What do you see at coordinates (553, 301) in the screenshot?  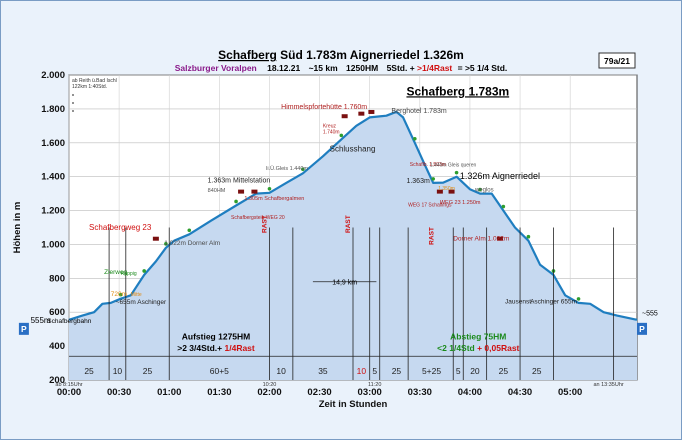 I see `profile-annotation: Aschinger 655m` at bounding box center [553, 301].